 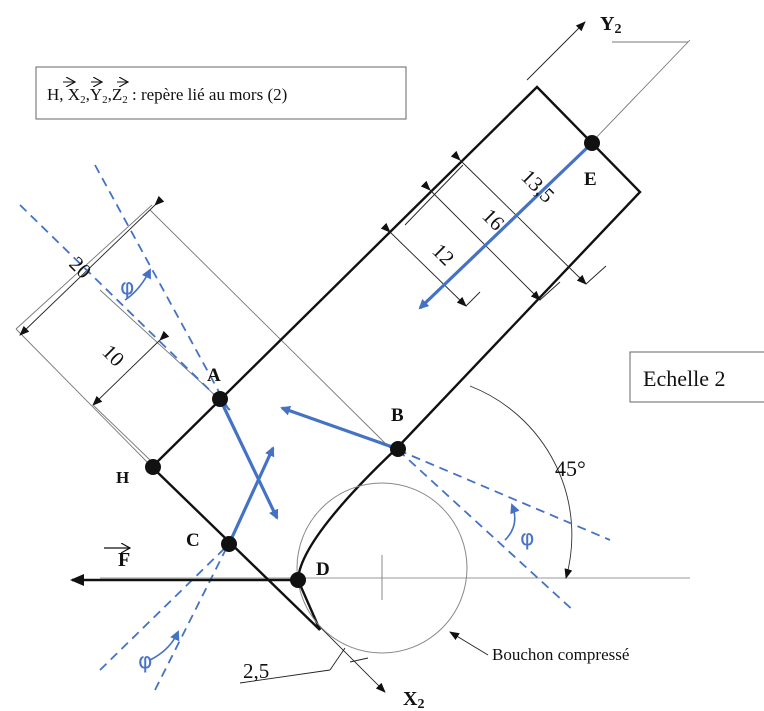 I want to click on cork-callout: Bouchon compressé, so click(x=539, y=647).